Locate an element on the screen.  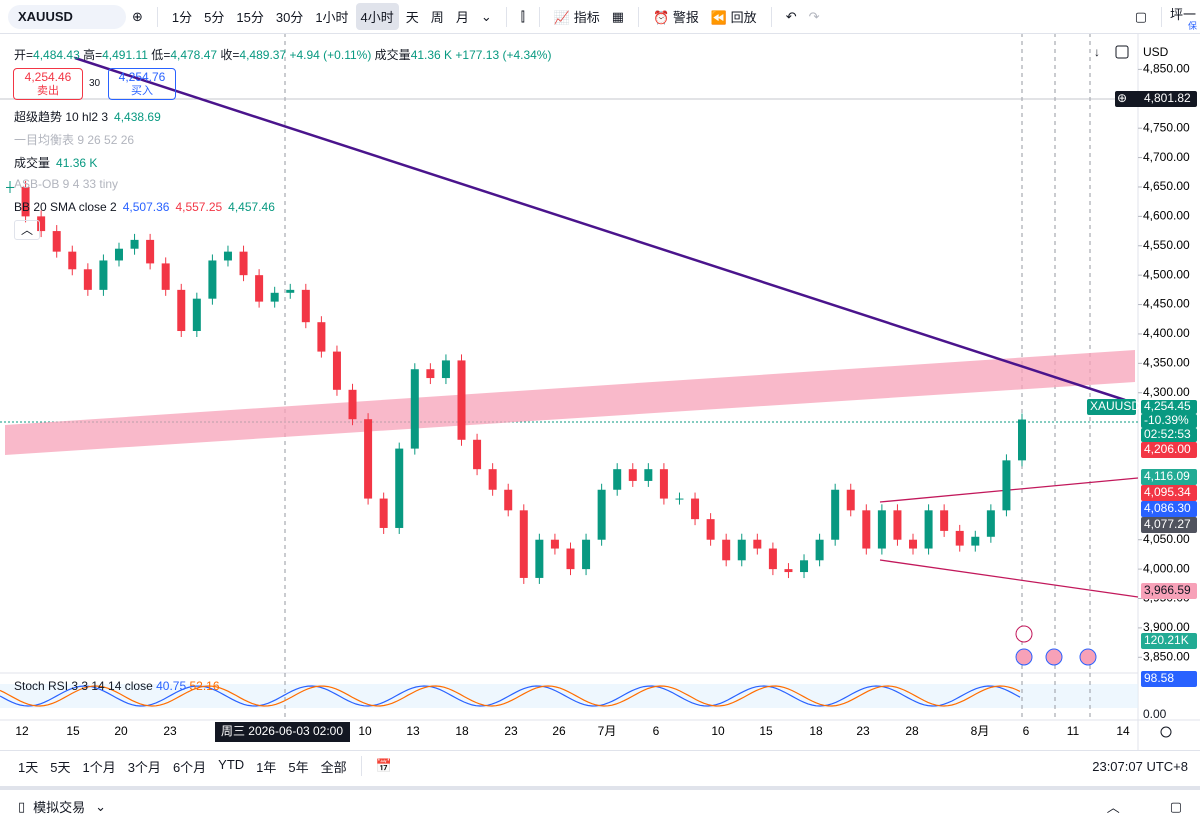
crosshair-plus: ⊕ is located at coordinates (1122, 98).